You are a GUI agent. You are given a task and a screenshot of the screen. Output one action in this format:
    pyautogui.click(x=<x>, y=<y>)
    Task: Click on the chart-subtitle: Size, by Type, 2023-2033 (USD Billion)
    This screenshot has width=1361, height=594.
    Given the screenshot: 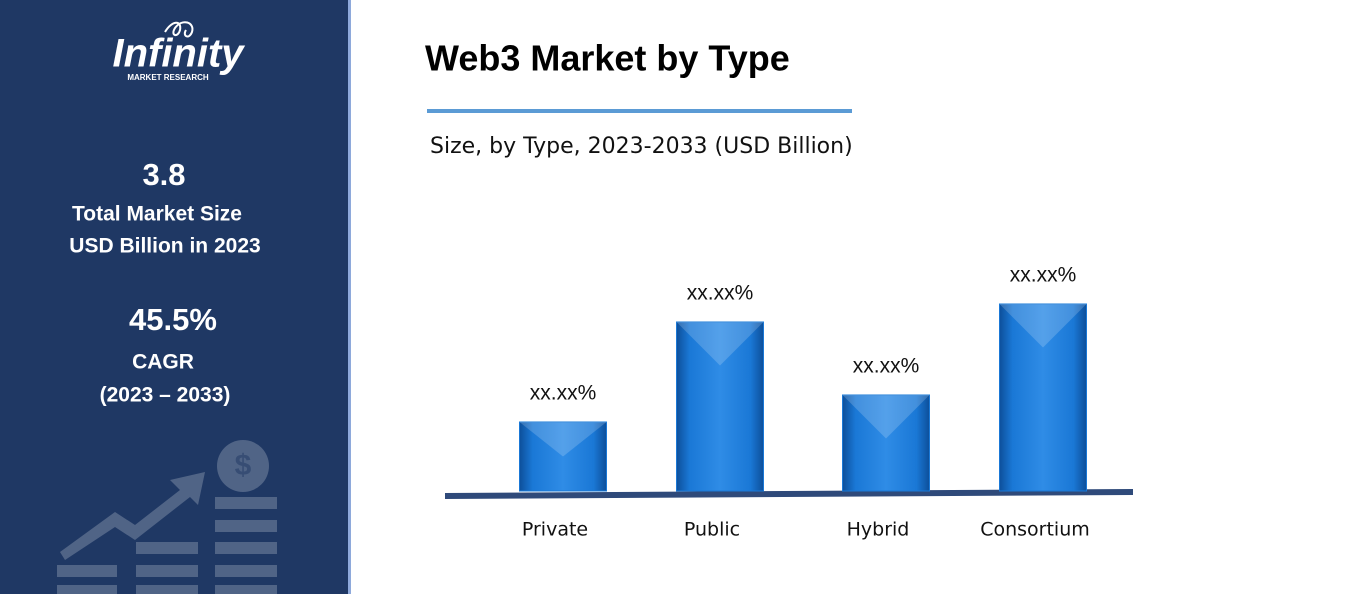 What is the action you would take?
    pyautogui.click(x=641, y=146)
    